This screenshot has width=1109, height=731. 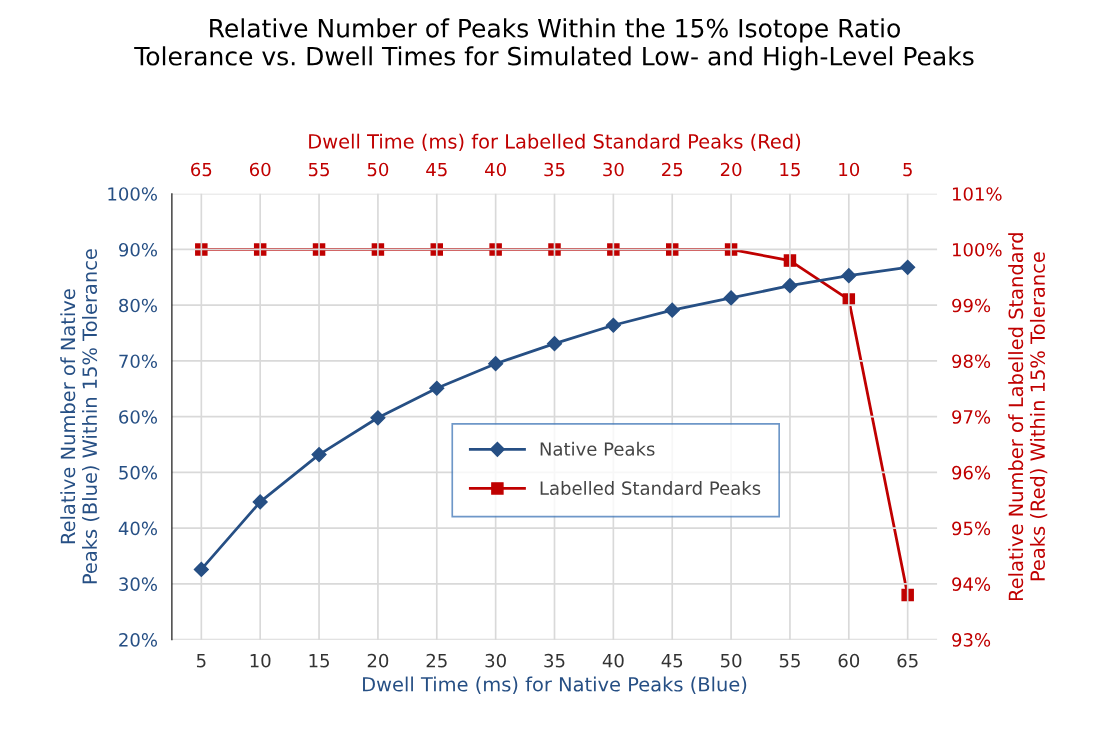 What do you see at coordinates (971, 528) in the screenshot?
I see `y2-tick-label: 95%` at bounding box center [971, 528].